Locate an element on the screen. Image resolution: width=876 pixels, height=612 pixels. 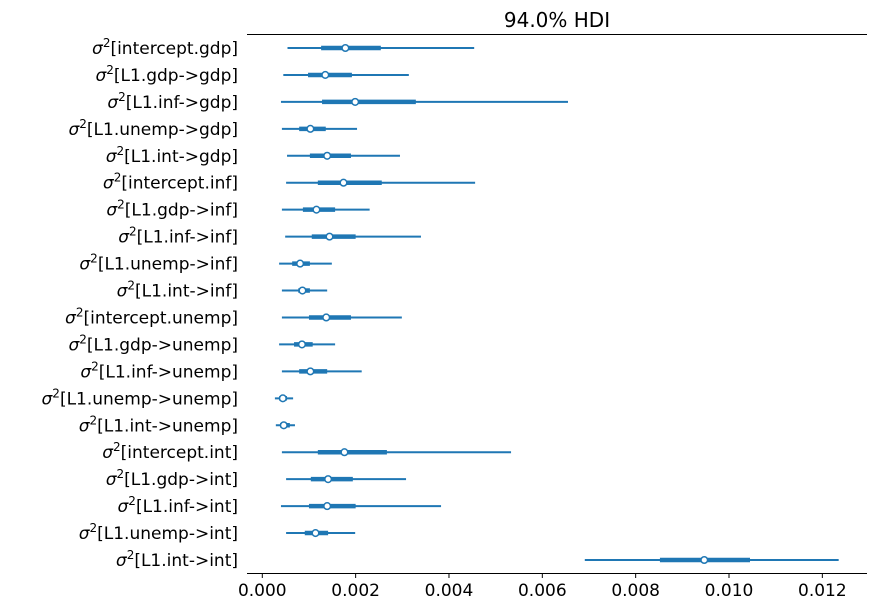
param-index: [intercept.int] is located at coordinates (179, 453).